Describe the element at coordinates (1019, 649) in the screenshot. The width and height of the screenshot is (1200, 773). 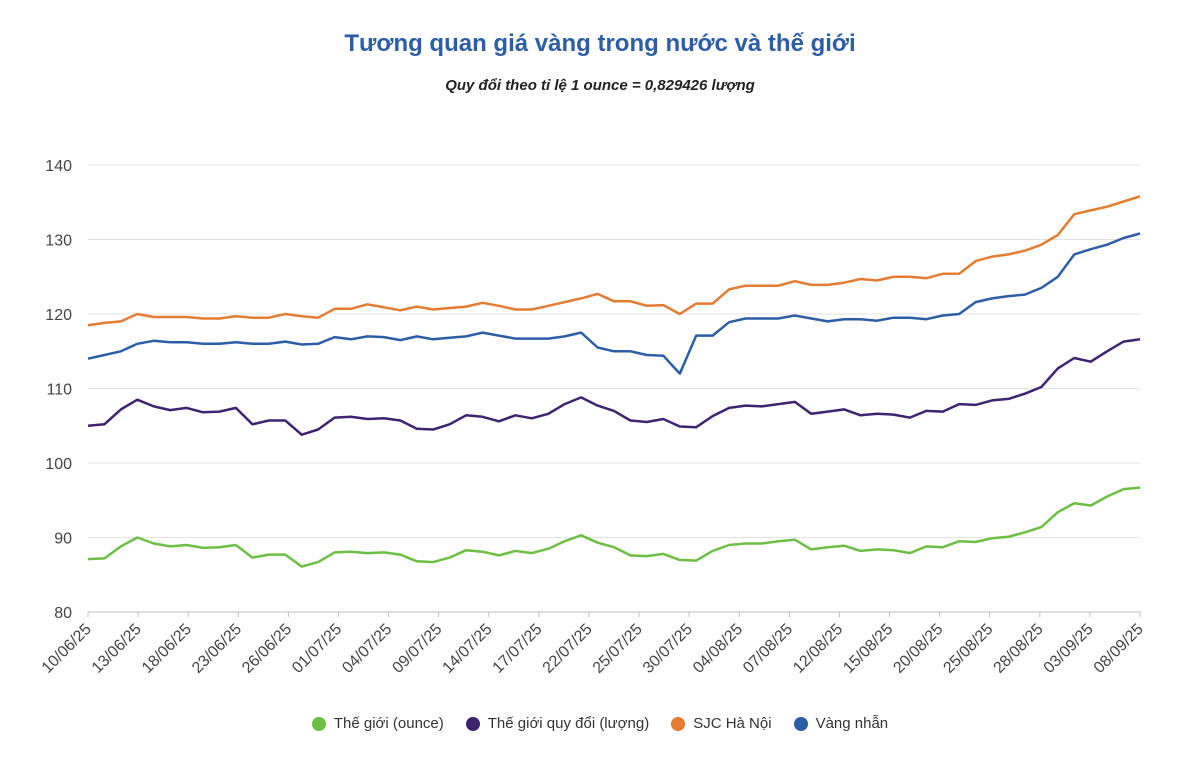
I see `x-tick-label: 28/08/25` at that location.